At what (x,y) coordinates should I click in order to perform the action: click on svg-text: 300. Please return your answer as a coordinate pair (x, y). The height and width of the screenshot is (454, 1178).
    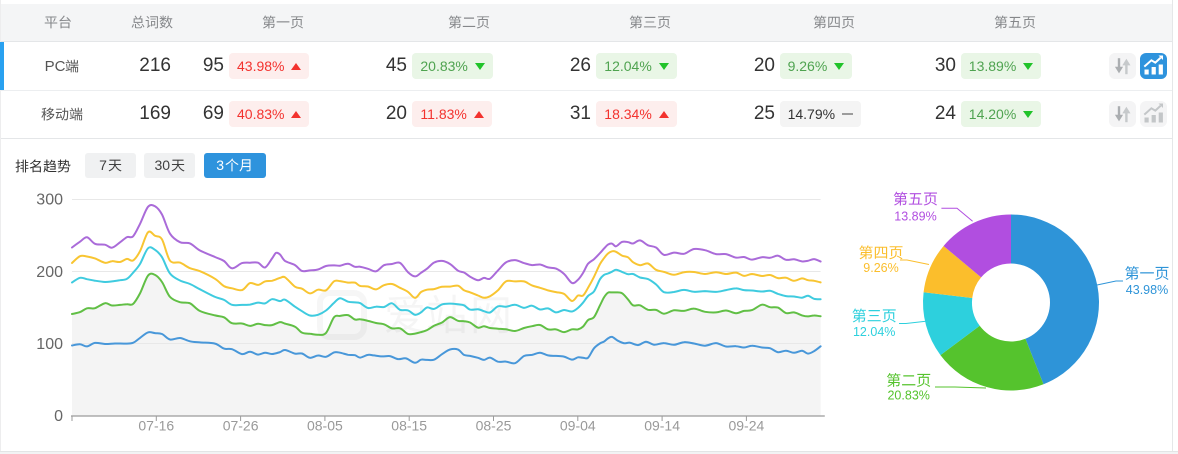
    Looking at the image, I should click on (49, 200).